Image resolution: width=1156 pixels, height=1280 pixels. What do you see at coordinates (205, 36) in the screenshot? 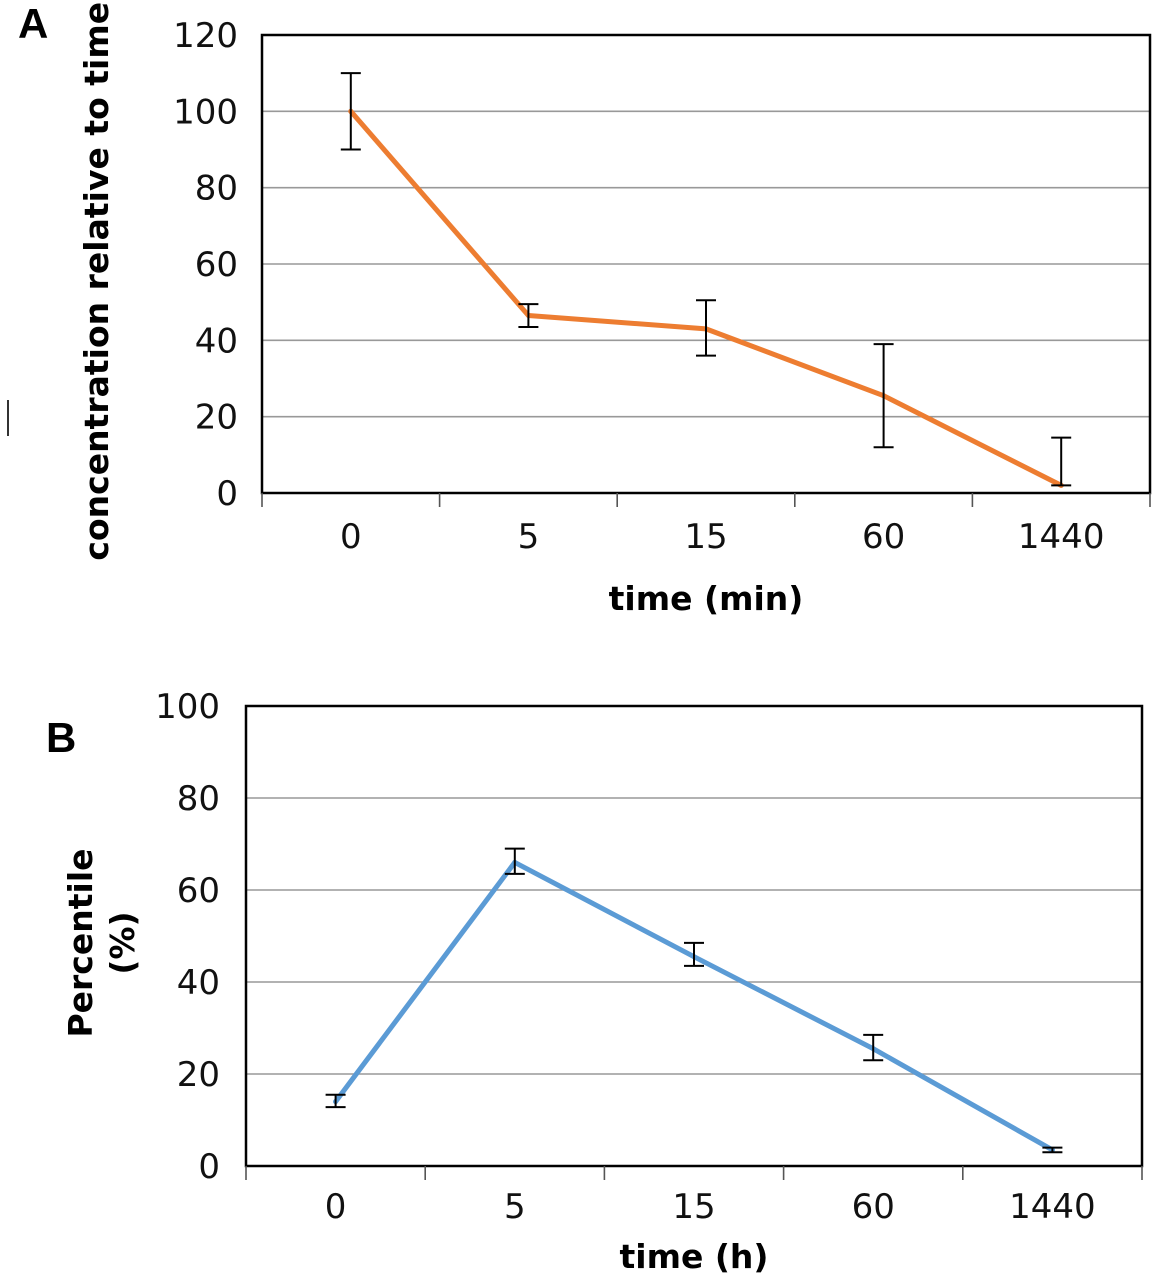
I see `y-tick-label: 120` at bounding box center [205, 36].